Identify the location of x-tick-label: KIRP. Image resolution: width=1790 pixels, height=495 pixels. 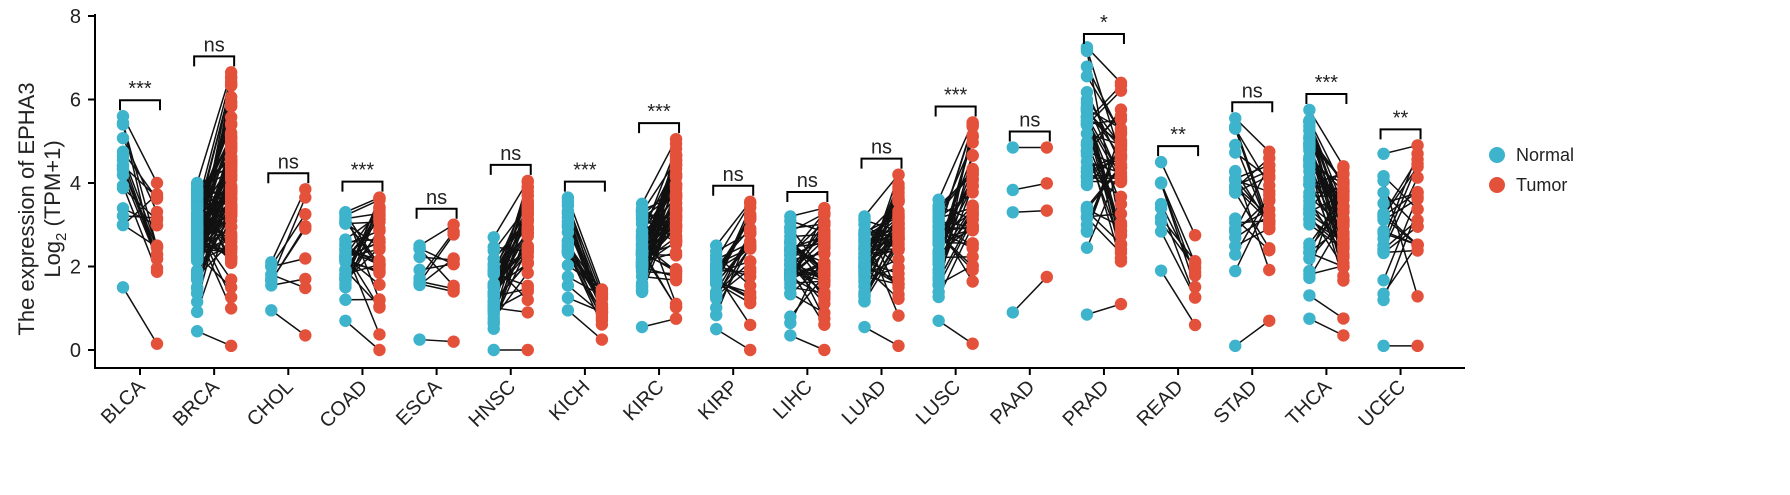
(718, 400).